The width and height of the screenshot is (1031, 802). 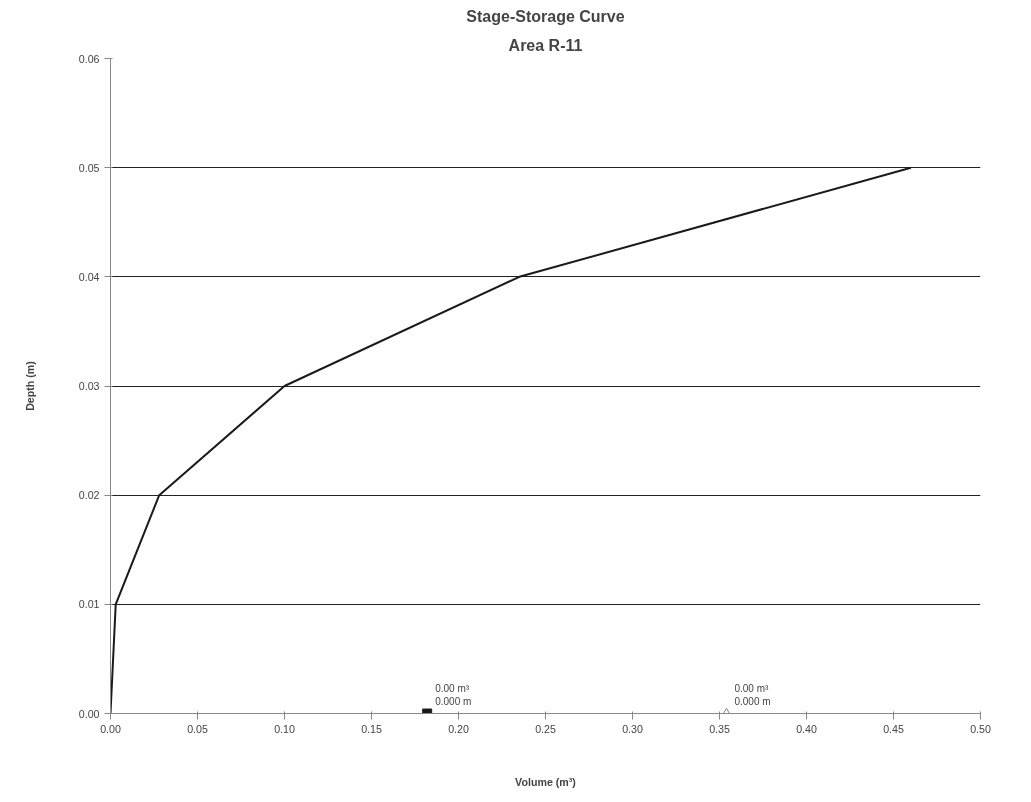 What do you see at coordinates (371, 728) in the screenshot?
I see `x-tick-label: 0.15` at bounding box center [371, 728].